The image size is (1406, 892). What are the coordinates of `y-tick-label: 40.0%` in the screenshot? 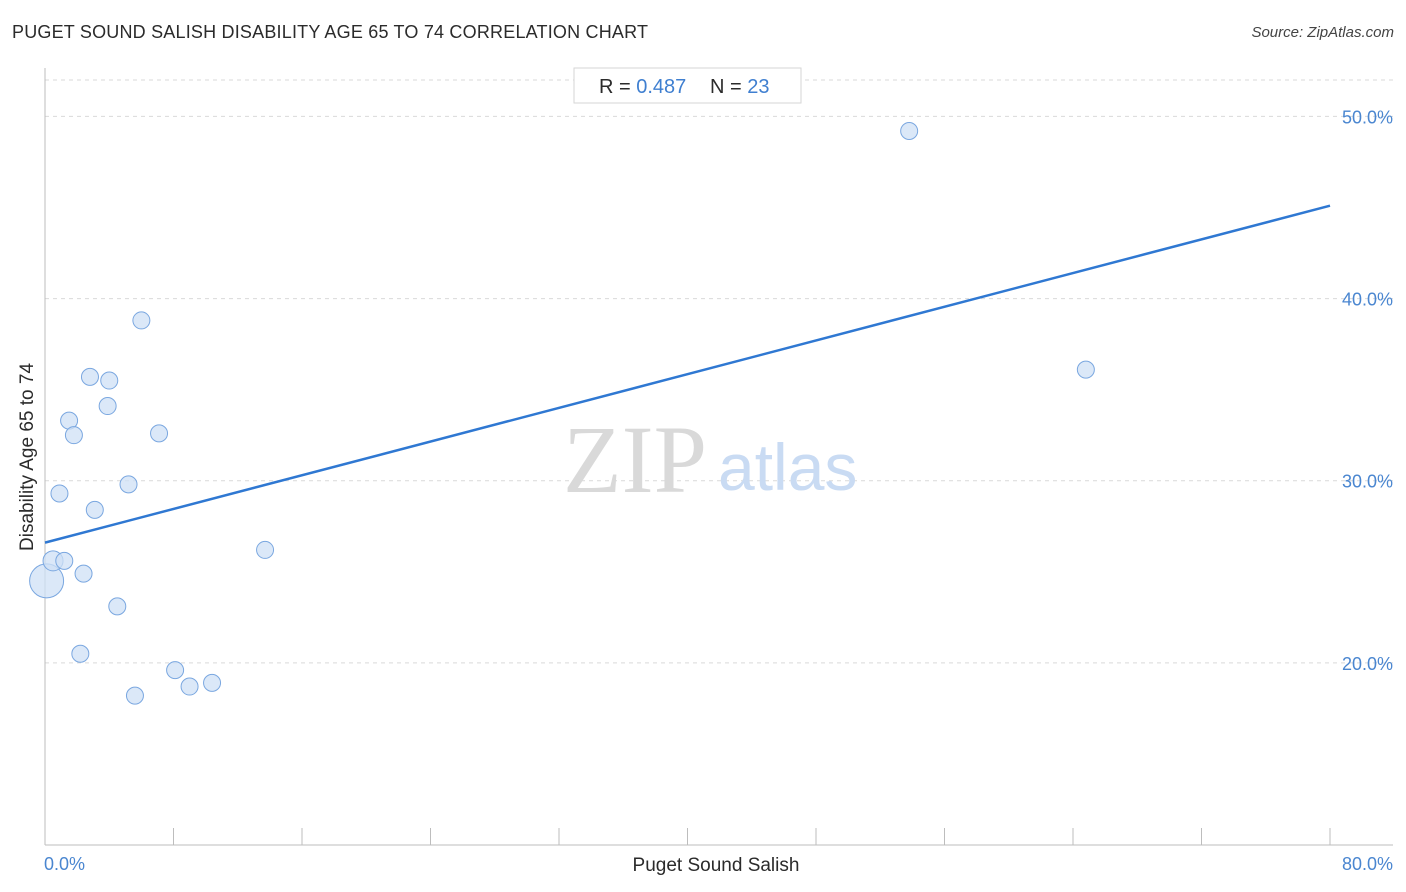 It's located at (1367, 300).